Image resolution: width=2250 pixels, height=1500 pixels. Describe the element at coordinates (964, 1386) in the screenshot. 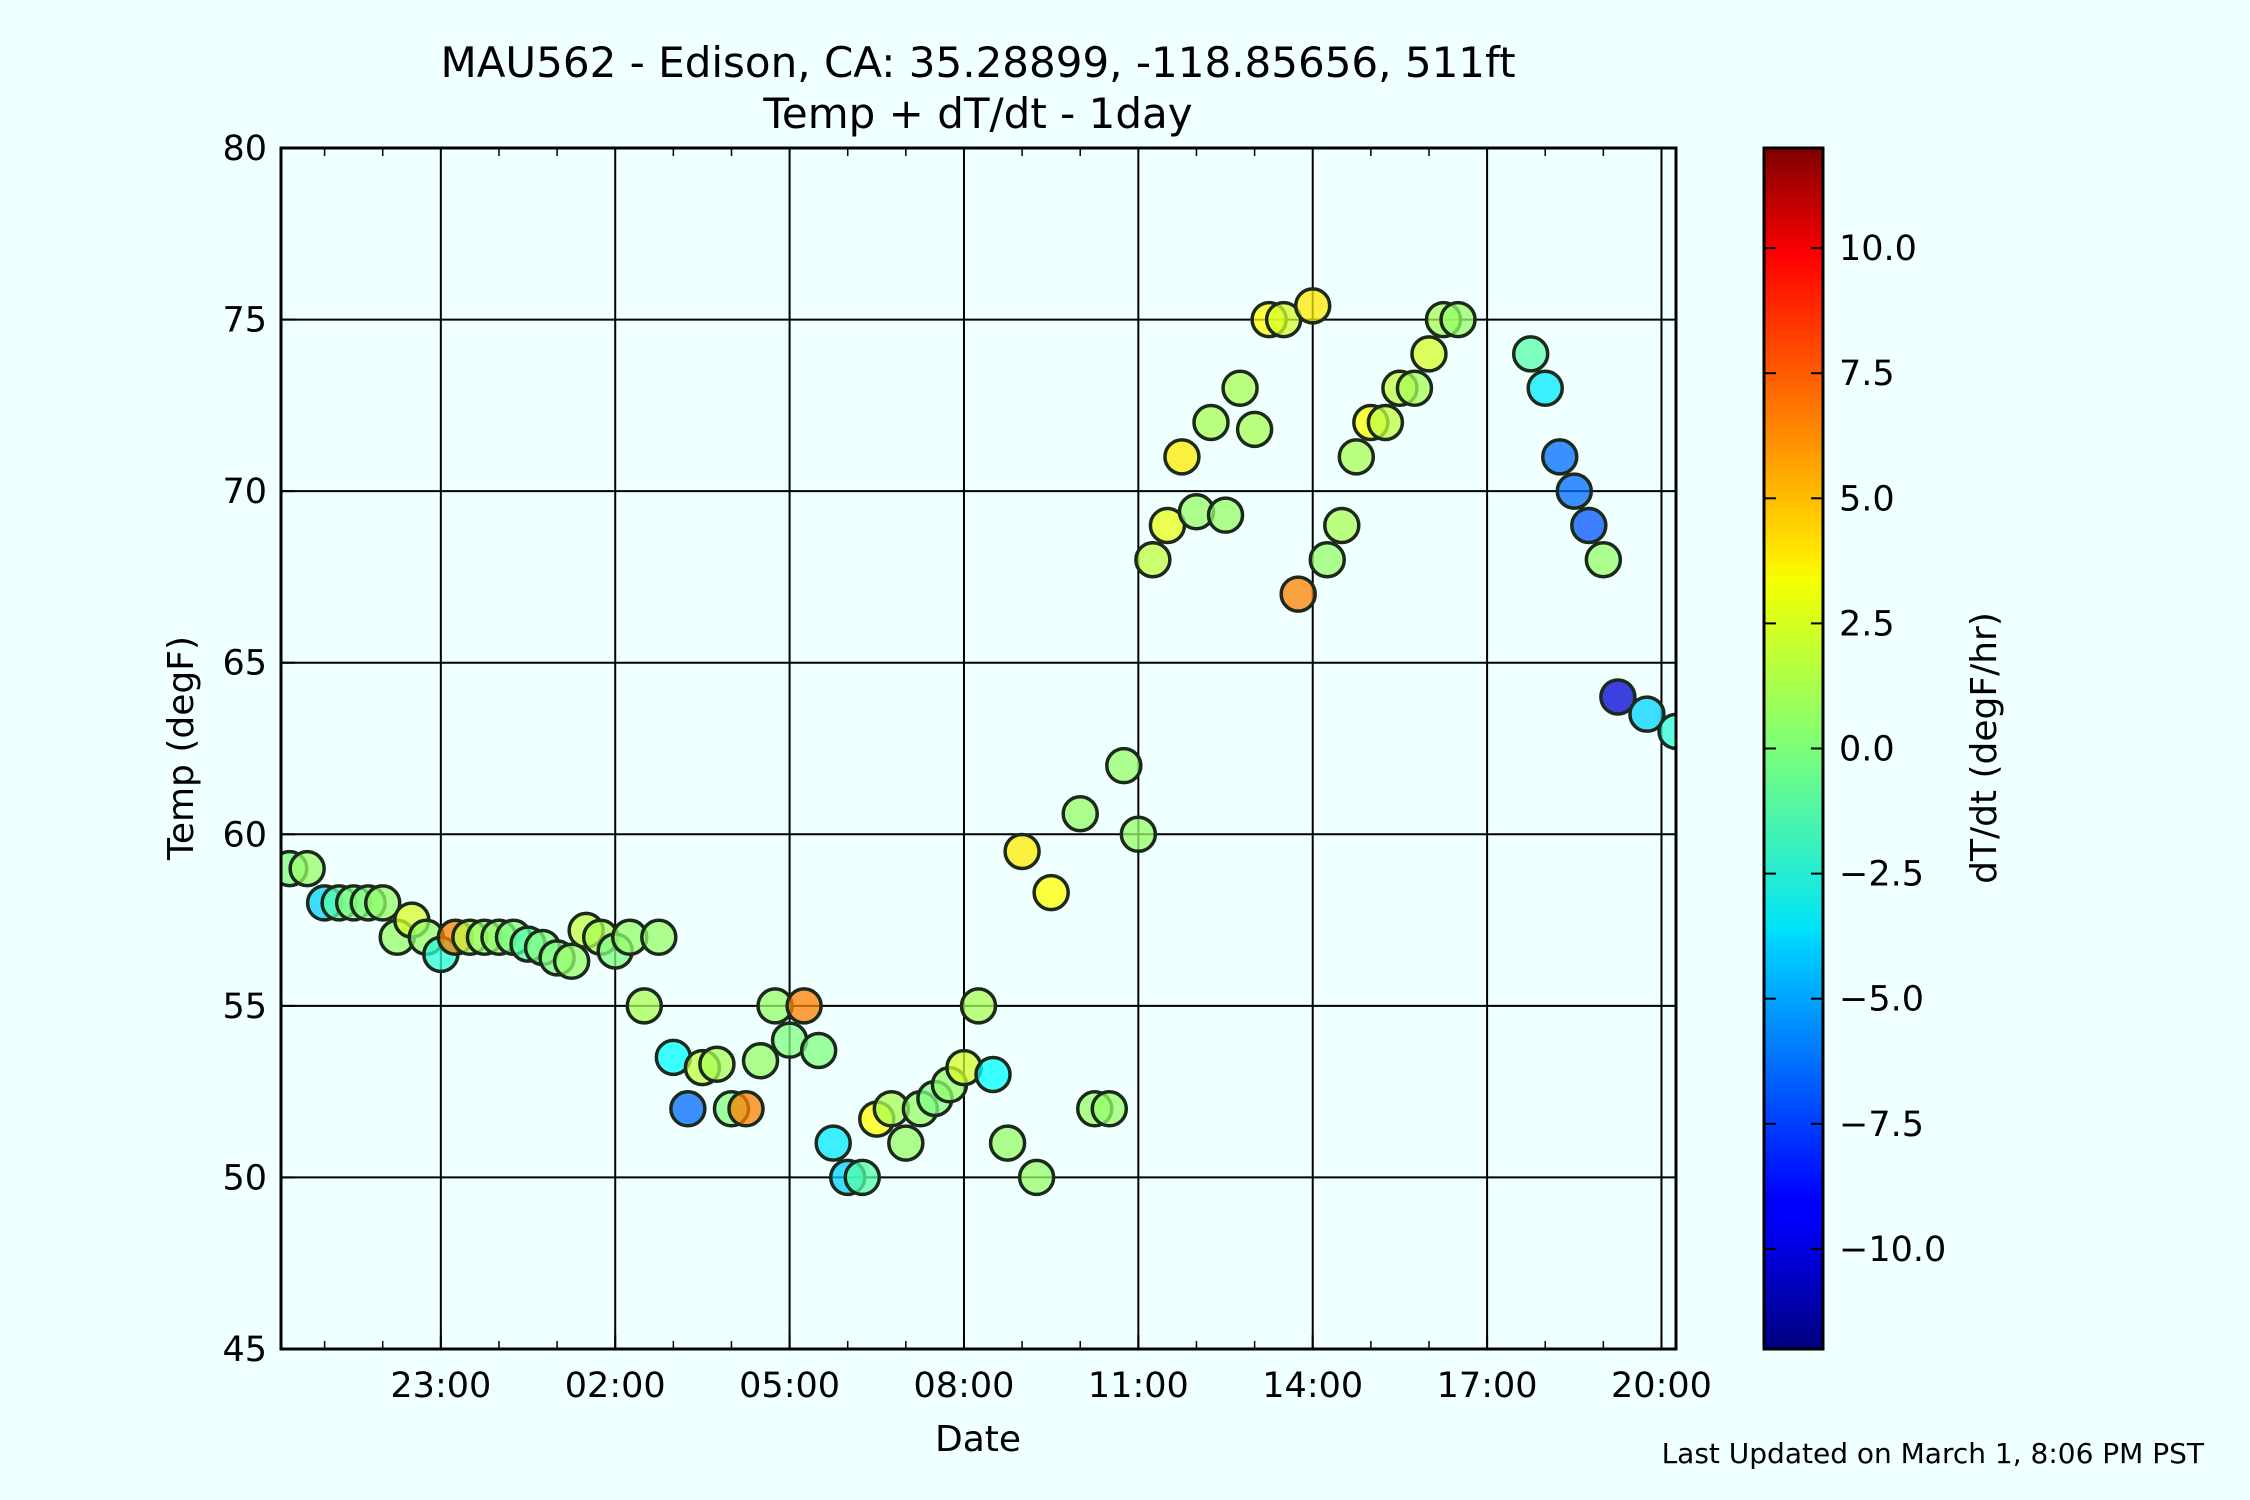

I see `x-tick-label: 08:00` at that location.